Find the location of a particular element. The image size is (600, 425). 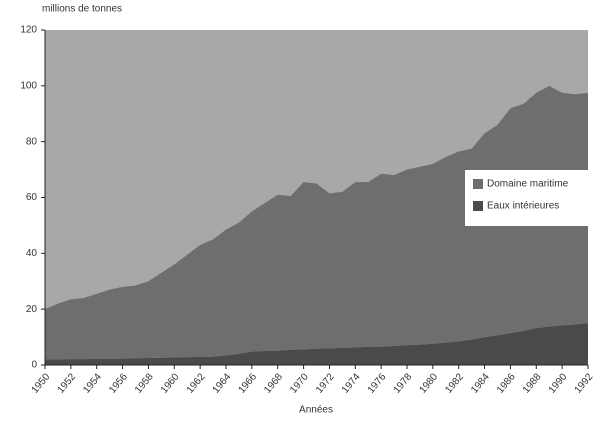

x-tick-label: 1980 is located at coordinates (428, 383).